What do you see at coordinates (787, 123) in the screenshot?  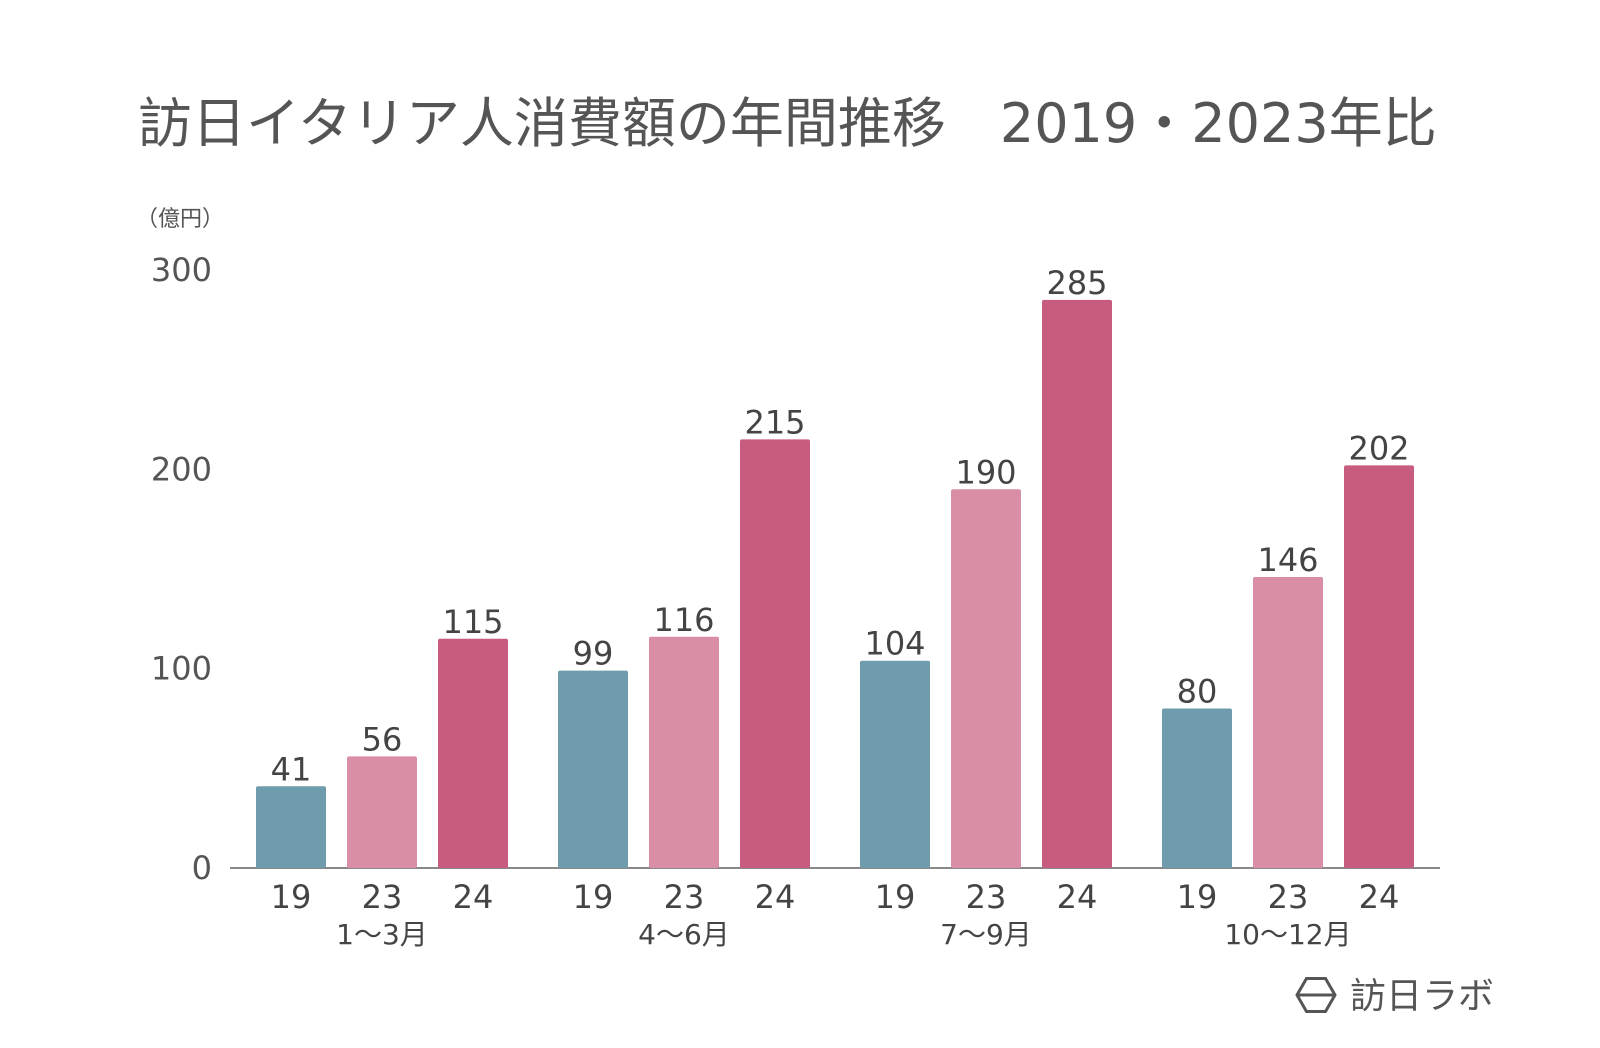 I see `chart-title: 訪日イタリア人消費額の年間推移 2019・2023年比` at bounding box center [787, 123].